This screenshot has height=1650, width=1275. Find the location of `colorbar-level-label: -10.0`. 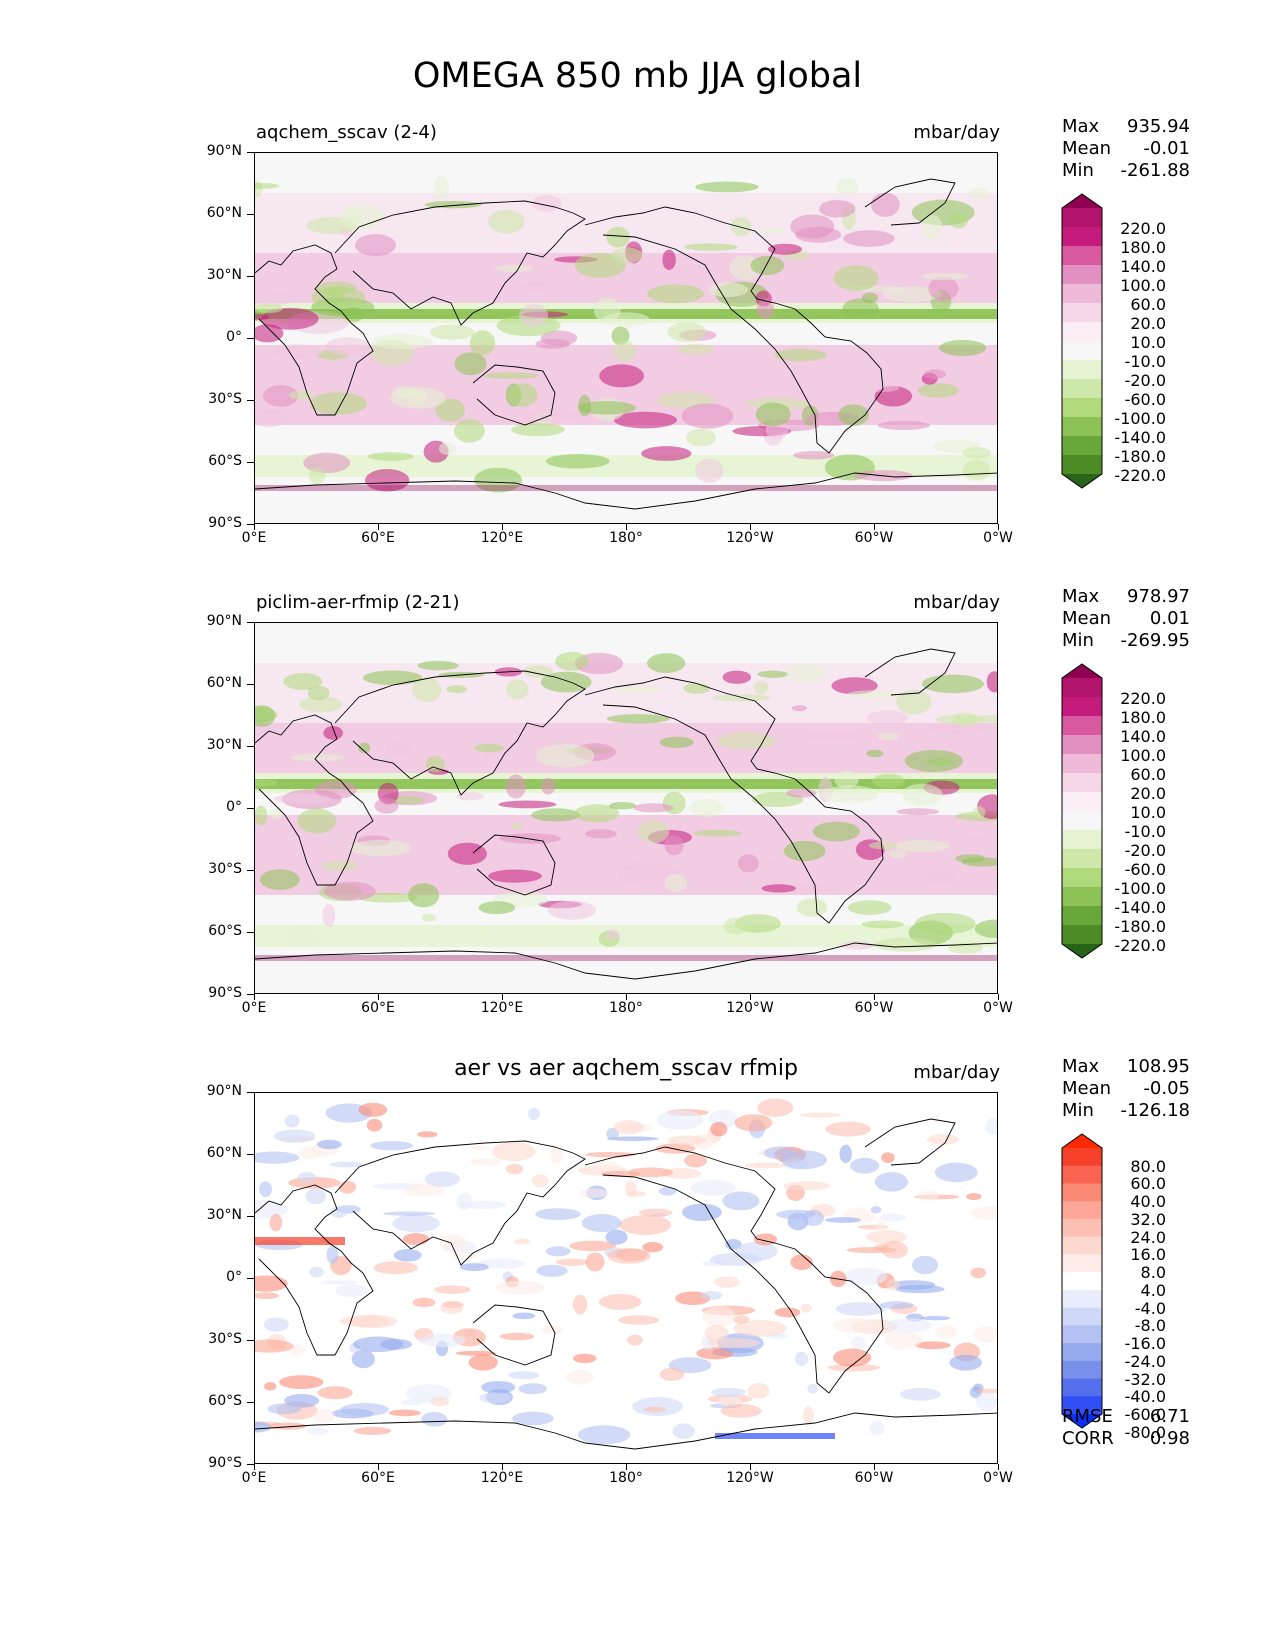

colorbar-level-label: -10.0 is located at coordinates (1145, 831).